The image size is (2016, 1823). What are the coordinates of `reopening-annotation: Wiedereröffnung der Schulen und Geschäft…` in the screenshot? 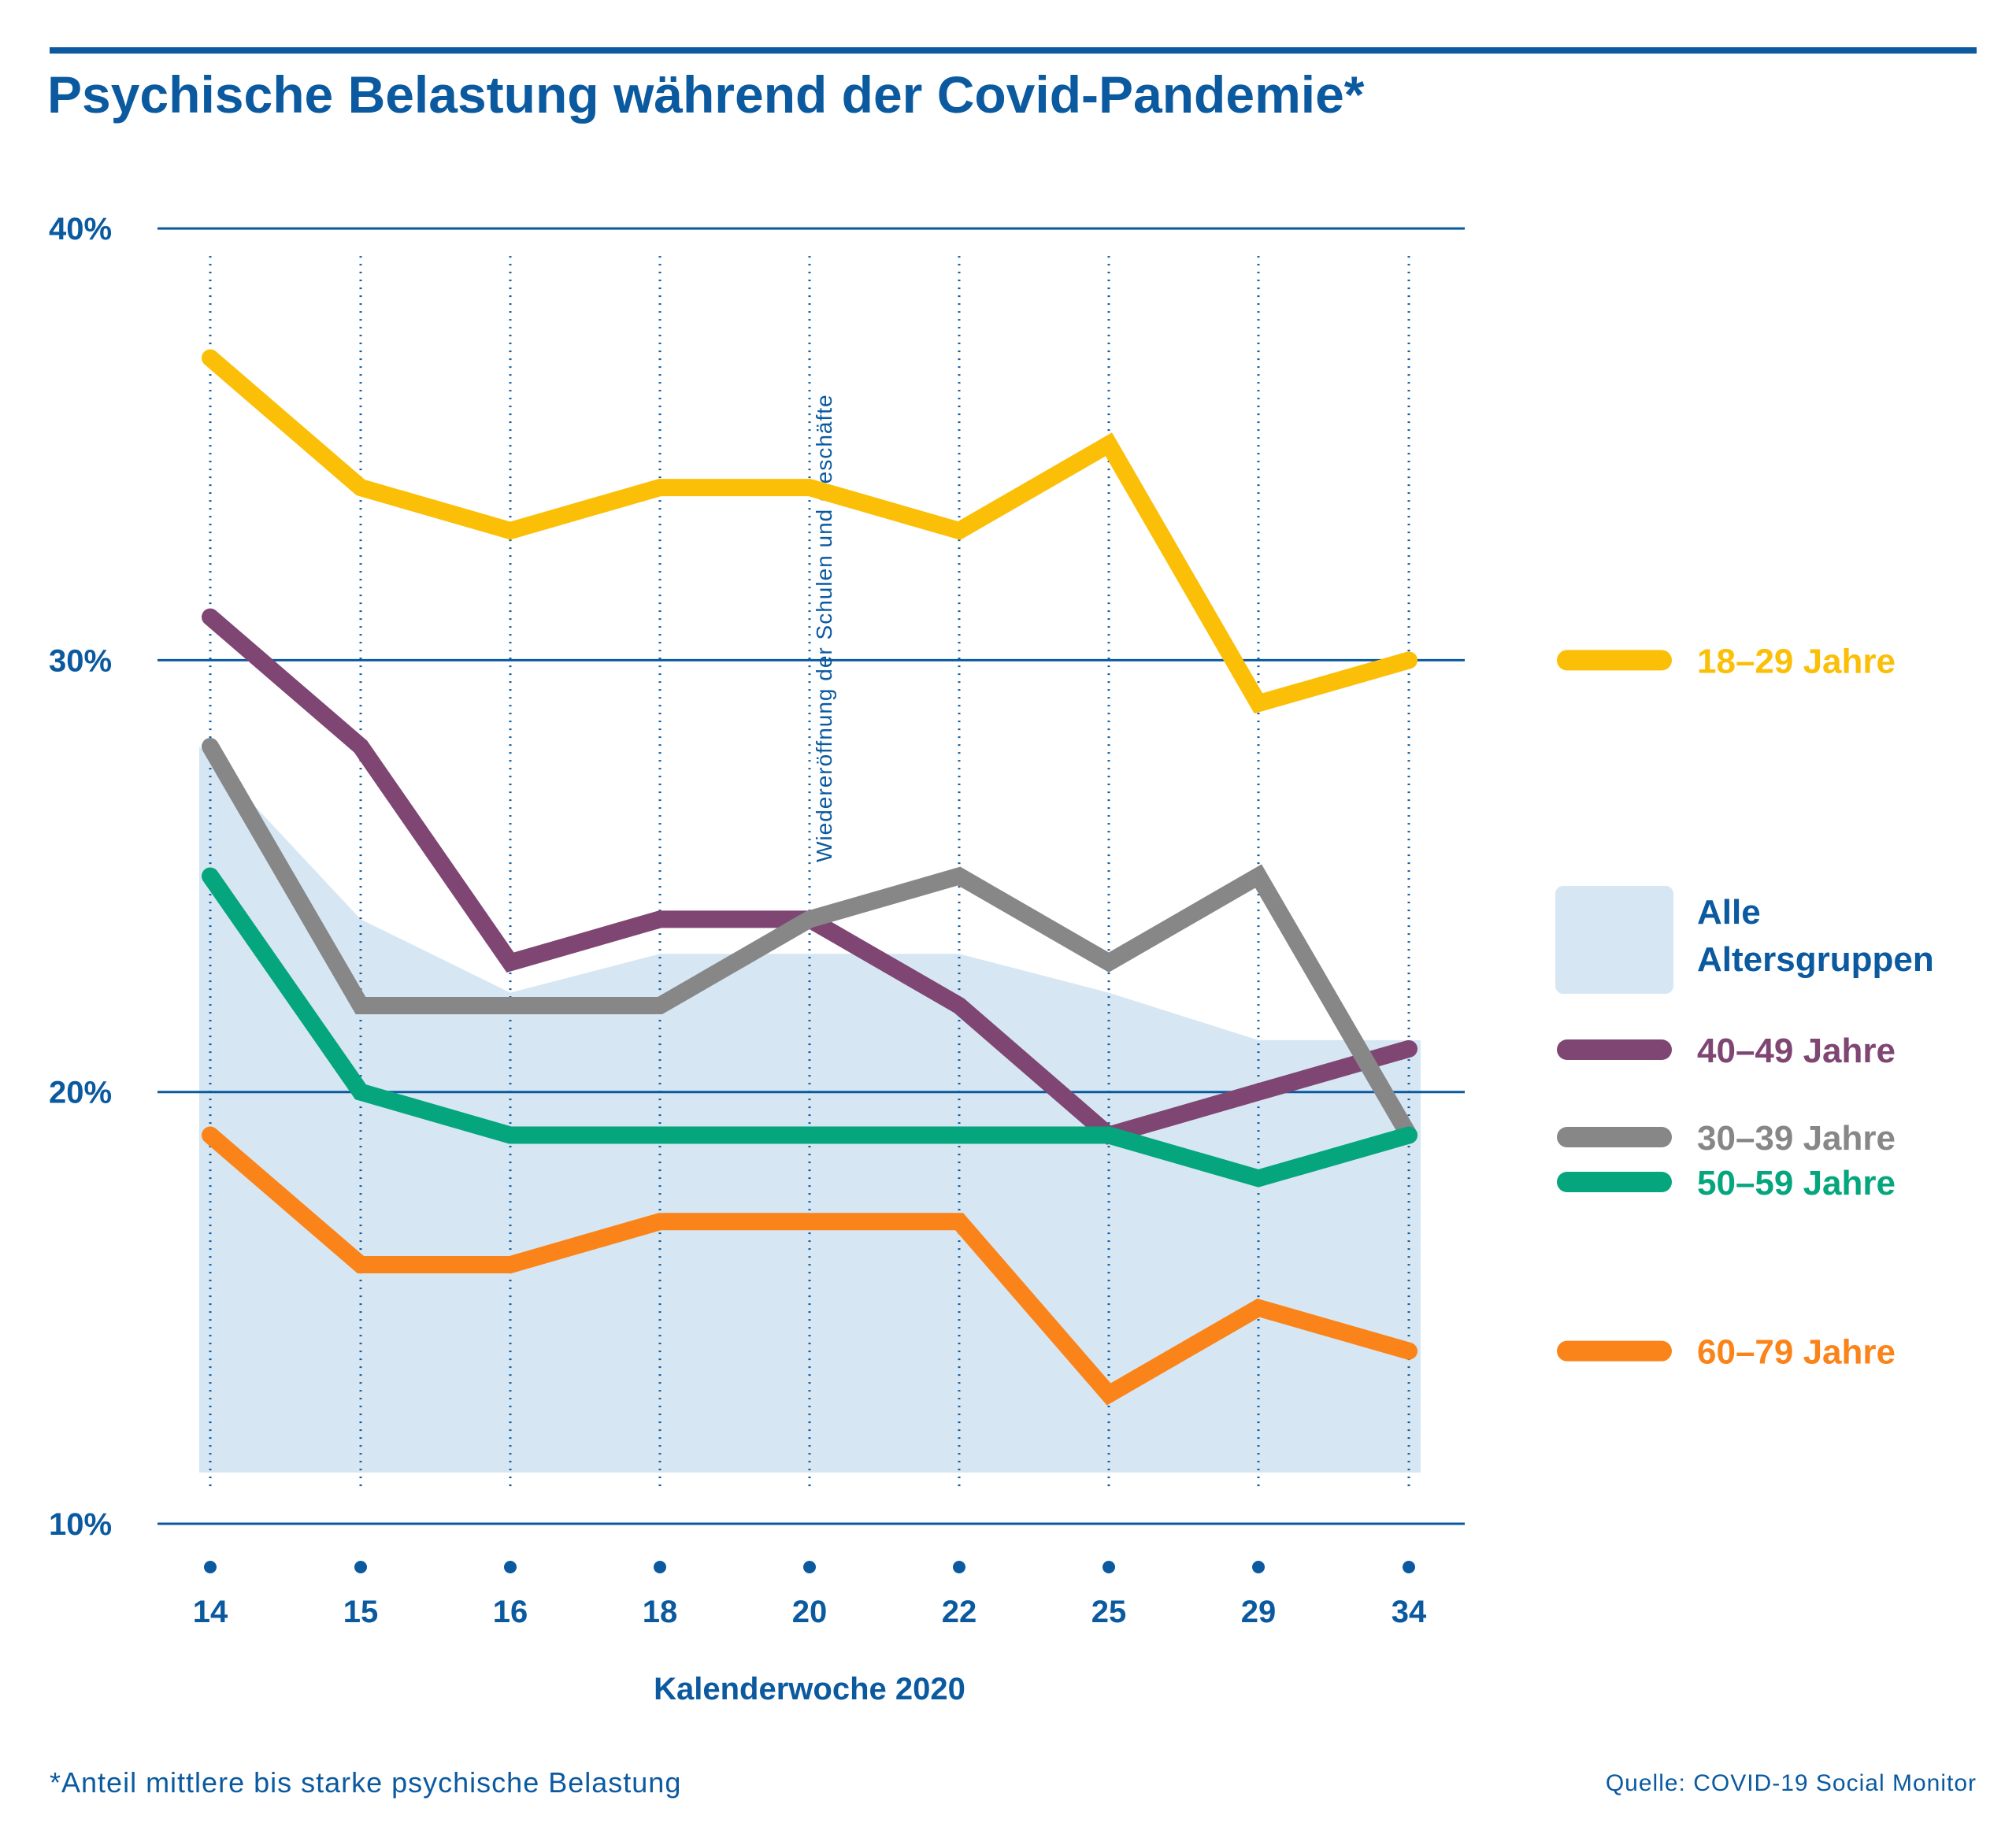 It's located at (824, 628).